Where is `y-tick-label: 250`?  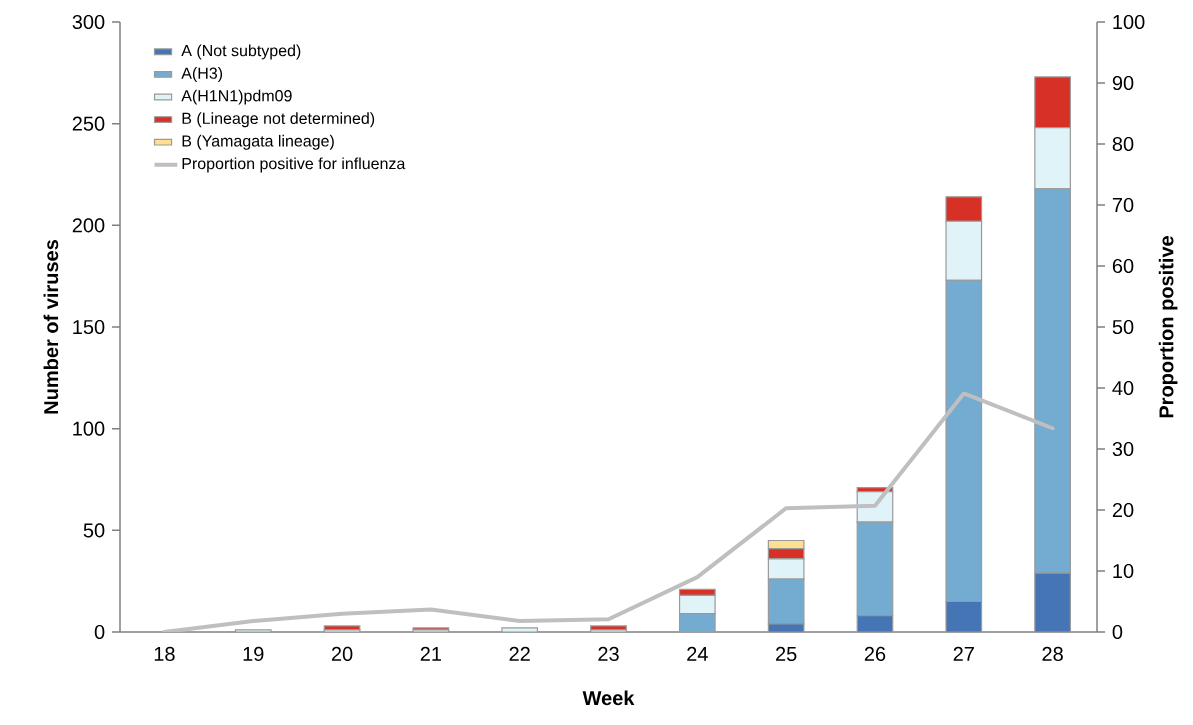
y-tick-label: 250 is located at coordinates (88, 123).